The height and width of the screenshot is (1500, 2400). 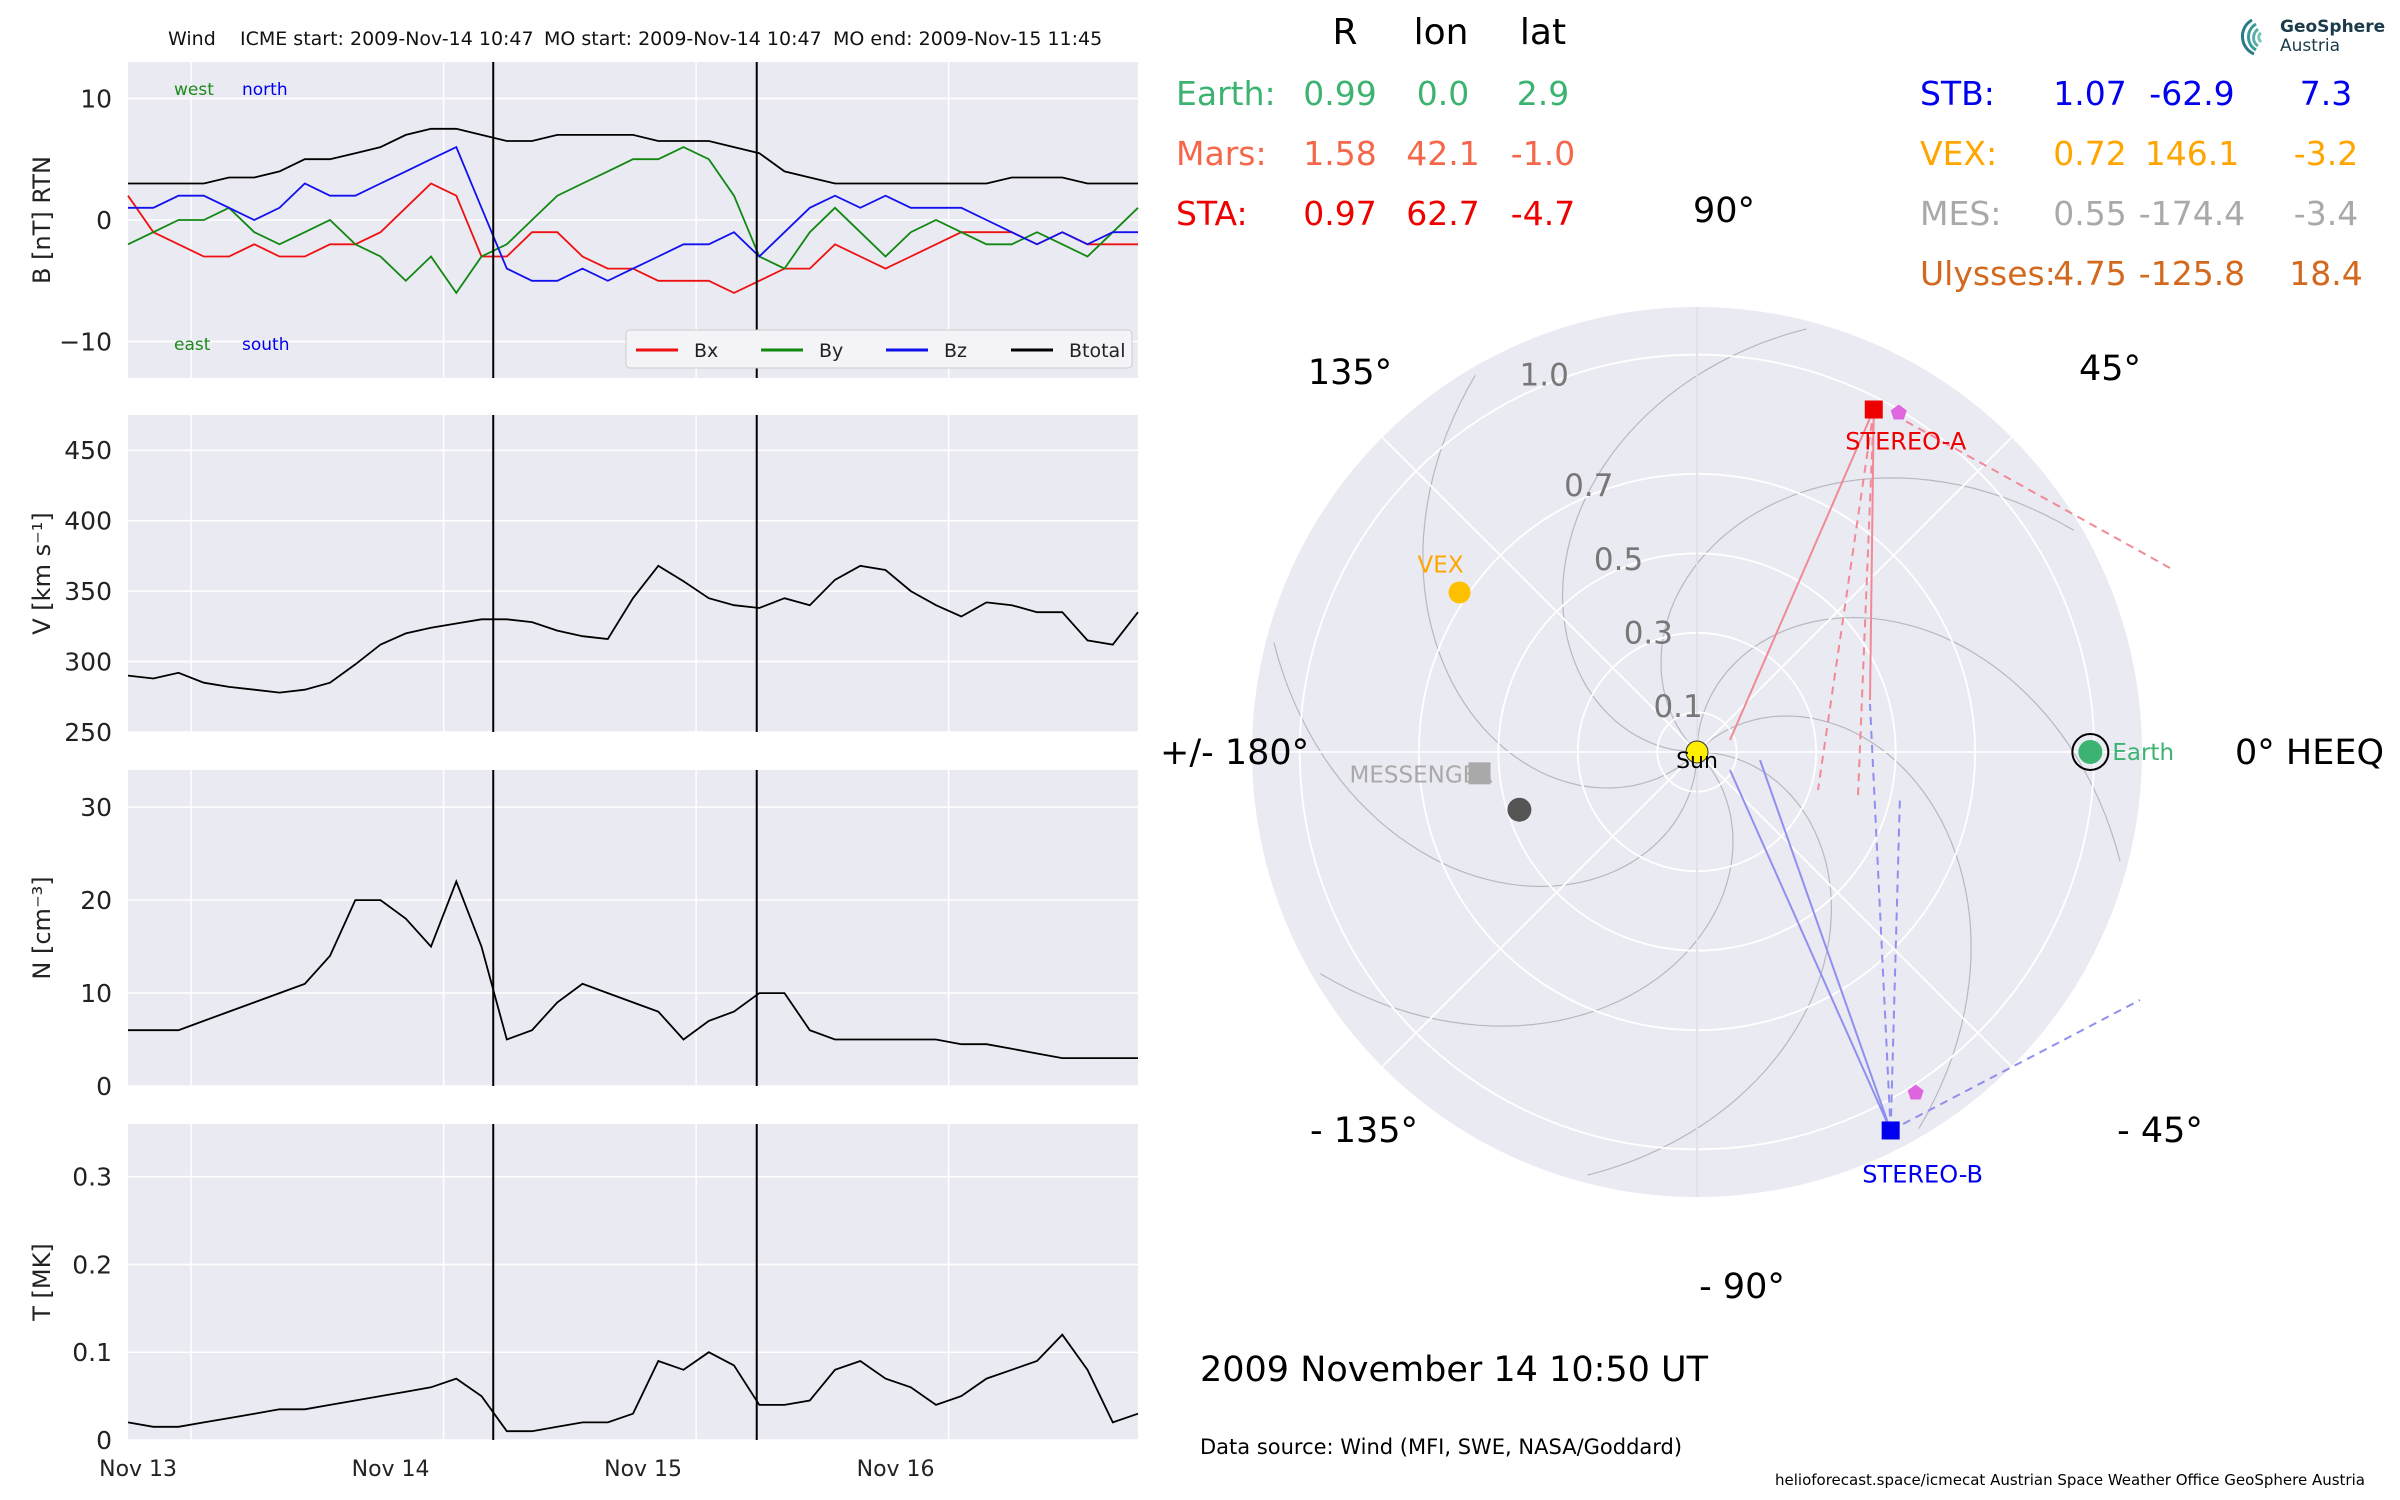 What do you see at coordinates (1544, 376) in the screenshot?
I see `radial-label: 1.0` at bounding box center [1544, 376].